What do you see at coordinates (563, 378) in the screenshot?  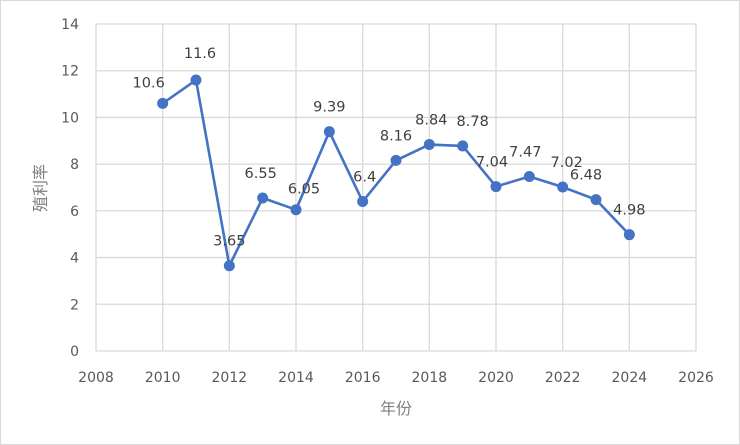 I see `x-tick-label: 2022` at bounding box center [563, 378].